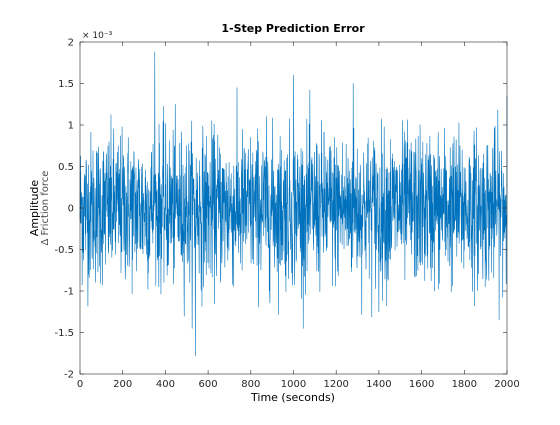 The height and width of the screenshot is (425, 560). What do you see at coordinates (208, 384) in the screenshot?
I see `x-tick-label: 600` at bounding box center [208, 384].